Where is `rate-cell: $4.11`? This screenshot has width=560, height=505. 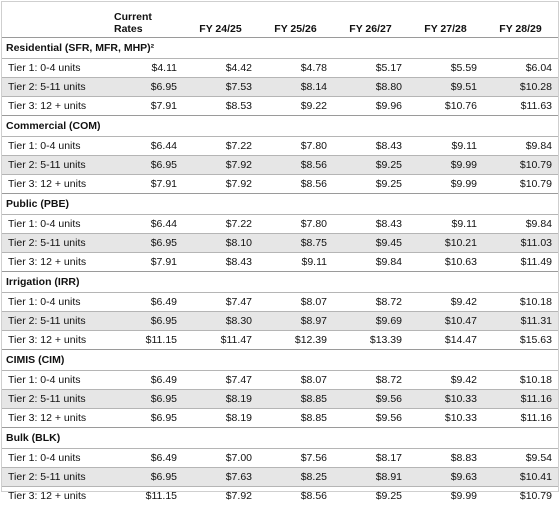 rate-cell: $4.11 is located at coordinates (145, 68).